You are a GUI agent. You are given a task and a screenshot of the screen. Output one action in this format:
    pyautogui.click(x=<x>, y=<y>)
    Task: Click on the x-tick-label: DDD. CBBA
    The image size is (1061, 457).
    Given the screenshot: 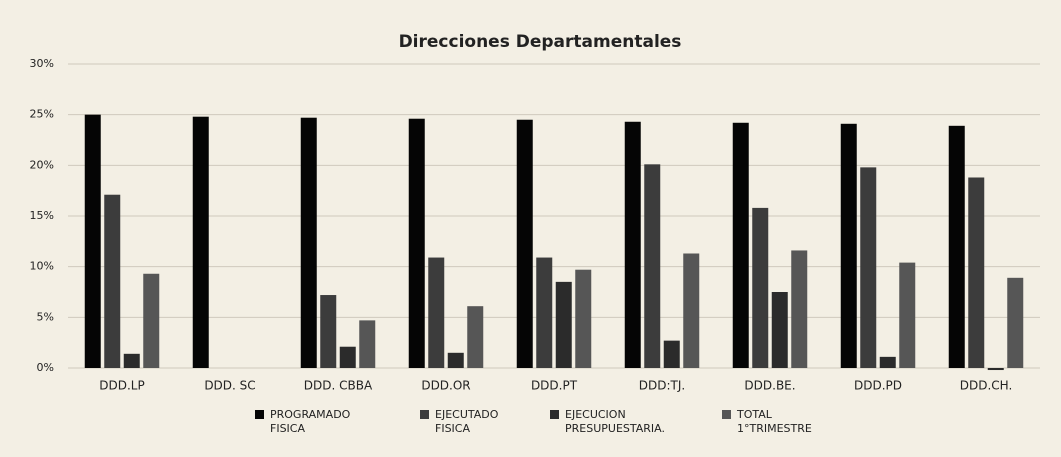 What is the action you would take?
    pyautogui.click(x=338, y=386)
    